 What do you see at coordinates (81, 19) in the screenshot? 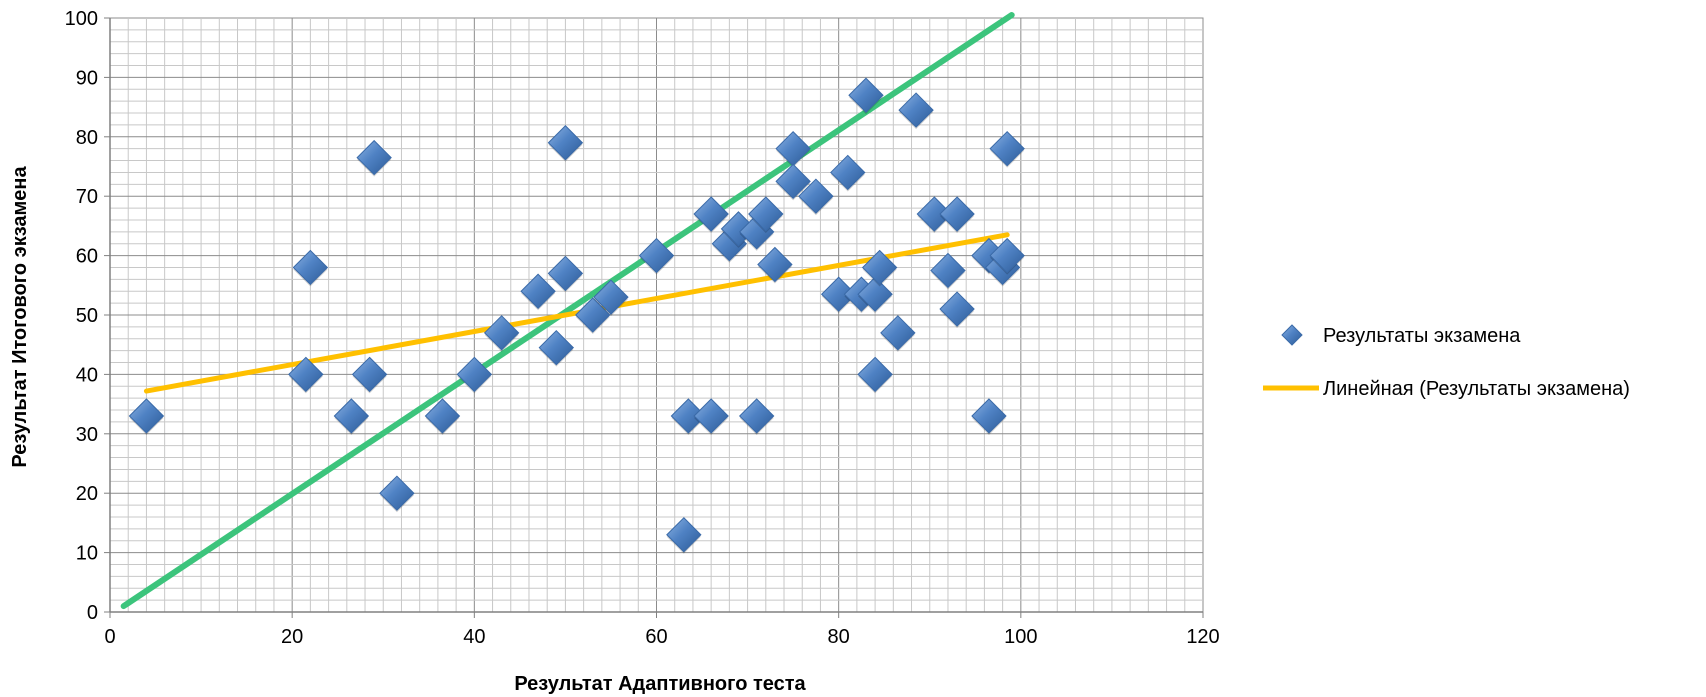
I see `y-tick-label: 100` at bounding box center [81, 19].